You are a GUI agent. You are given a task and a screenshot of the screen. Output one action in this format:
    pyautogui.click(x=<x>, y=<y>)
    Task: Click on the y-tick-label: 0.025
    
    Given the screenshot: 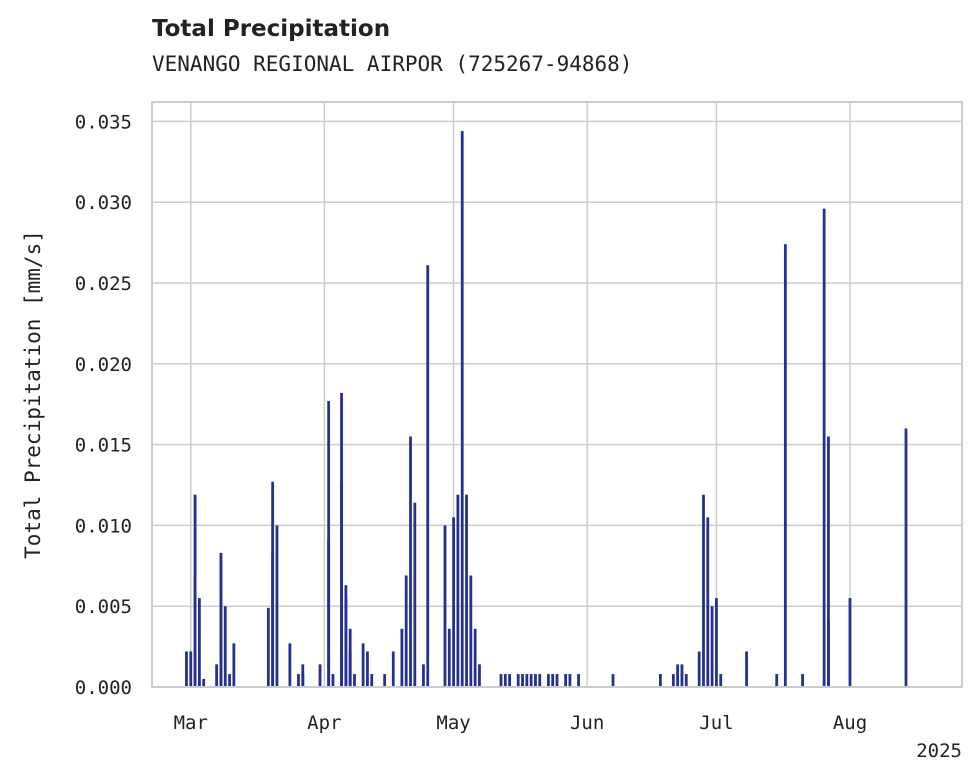 What is the action you would take?
    pyautogui.click(x=103, y=284)
    